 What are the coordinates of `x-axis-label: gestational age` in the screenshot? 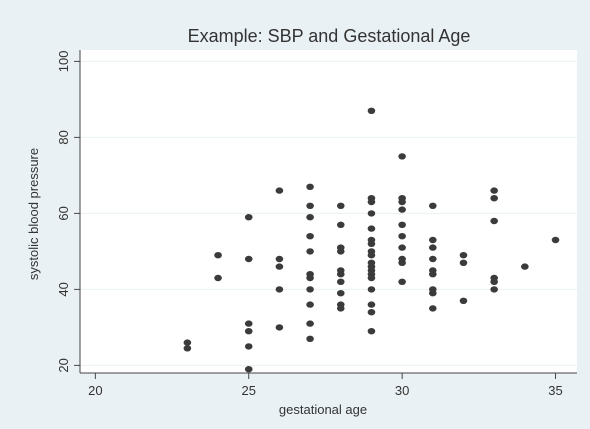 It's located at (323, 409).